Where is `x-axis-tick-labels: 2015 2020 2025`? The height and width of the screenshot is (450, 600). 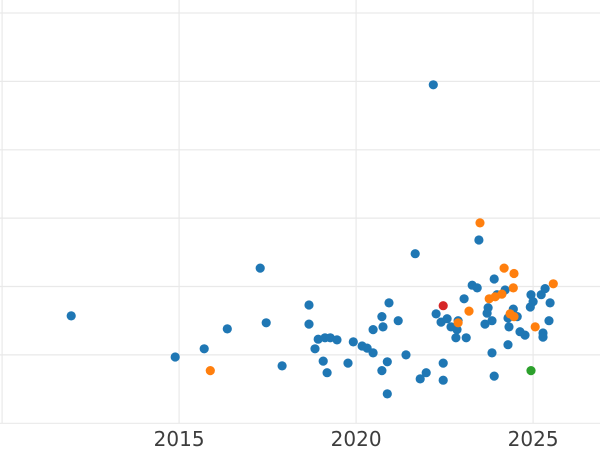
x-axis-tick-labels: 2015 2020 2025 is located at coordinates (356, 438).